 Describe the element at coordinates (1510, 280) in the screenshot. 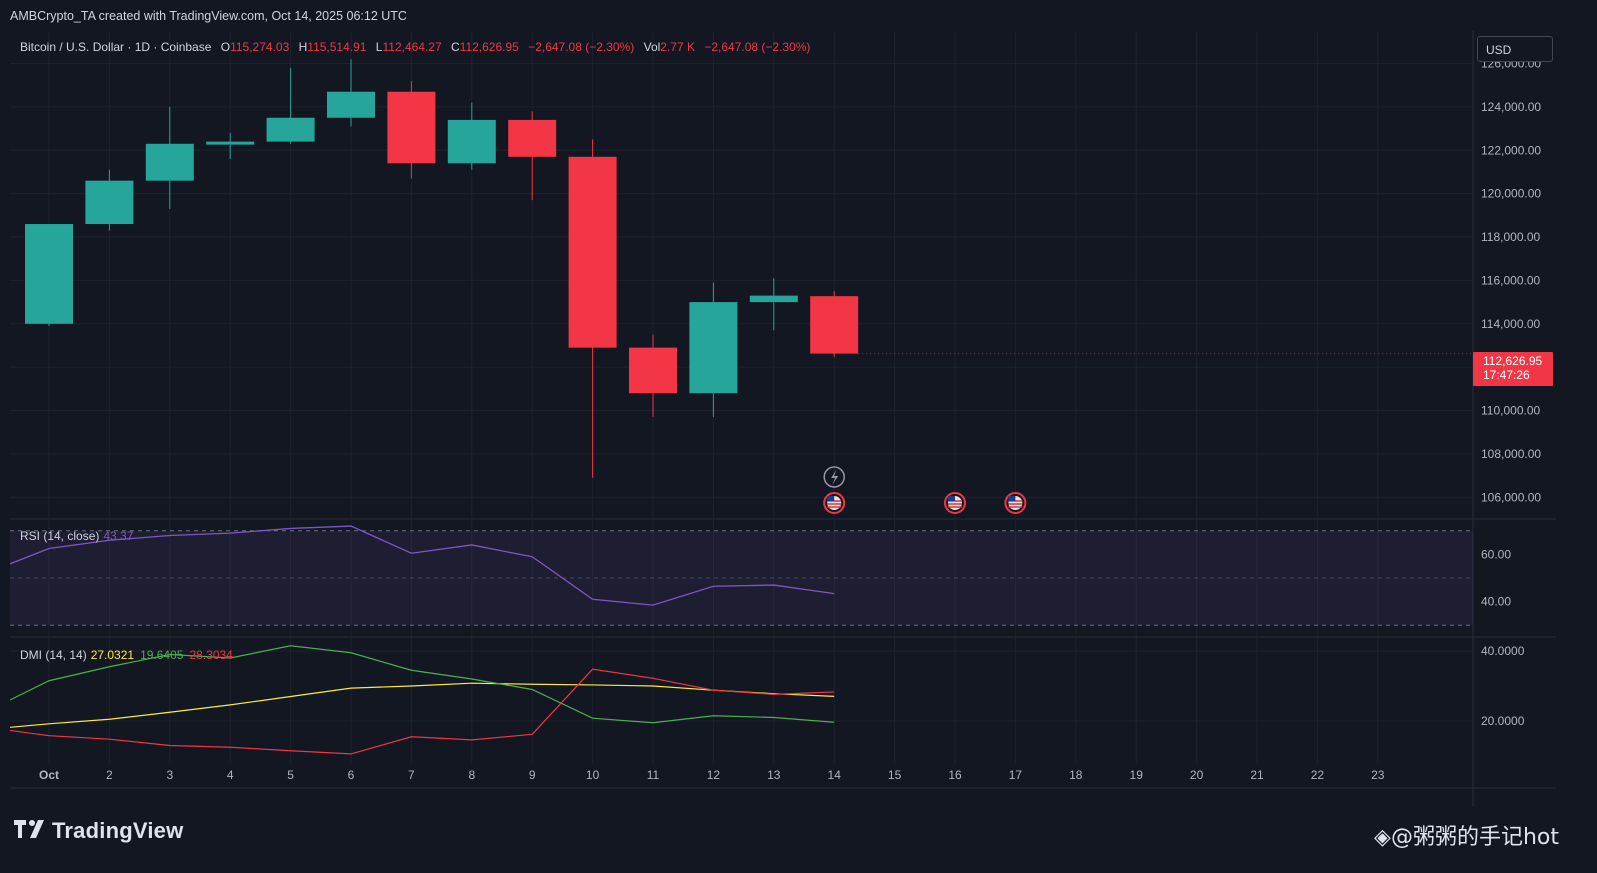

I see `y-tick-label: 116,000.00` at that location.